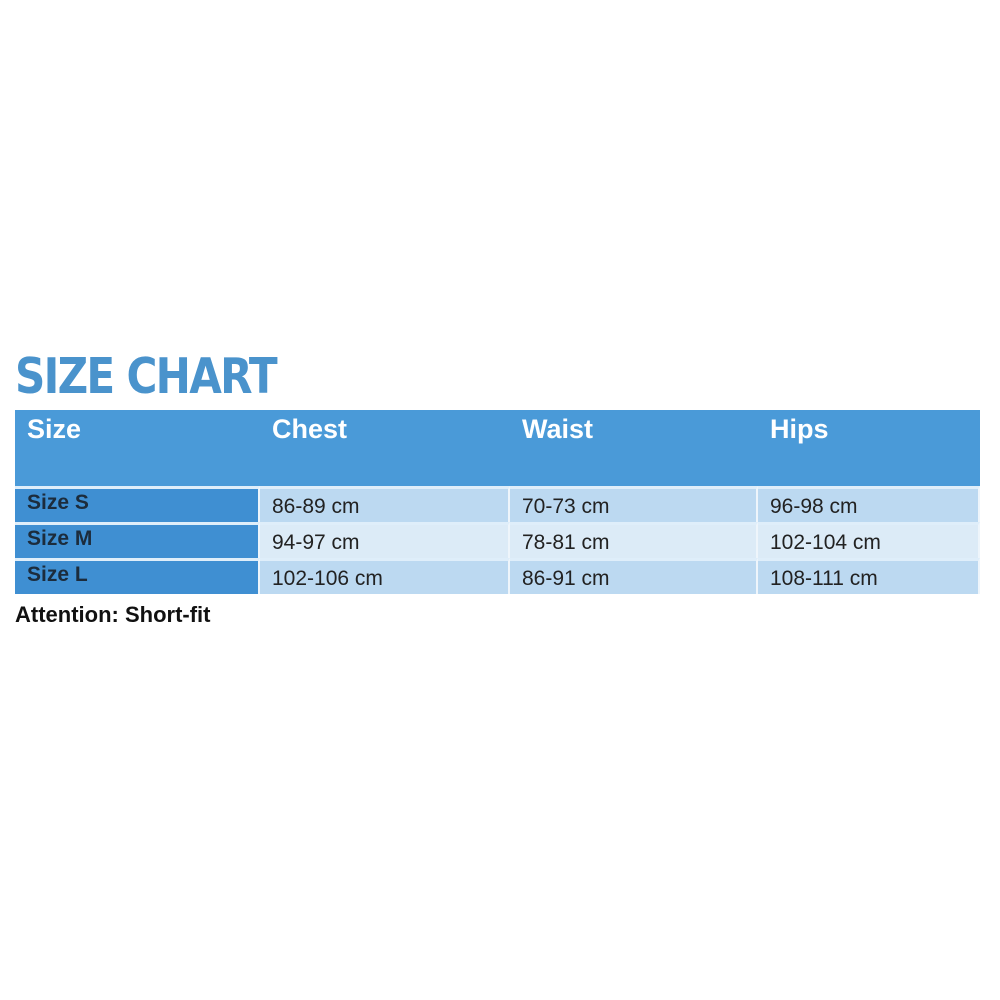  What do you see at coordinates (869, 540) in the screenshot?
I see `hips-cell: 102-104 cm` at bounding box center [869, 540].